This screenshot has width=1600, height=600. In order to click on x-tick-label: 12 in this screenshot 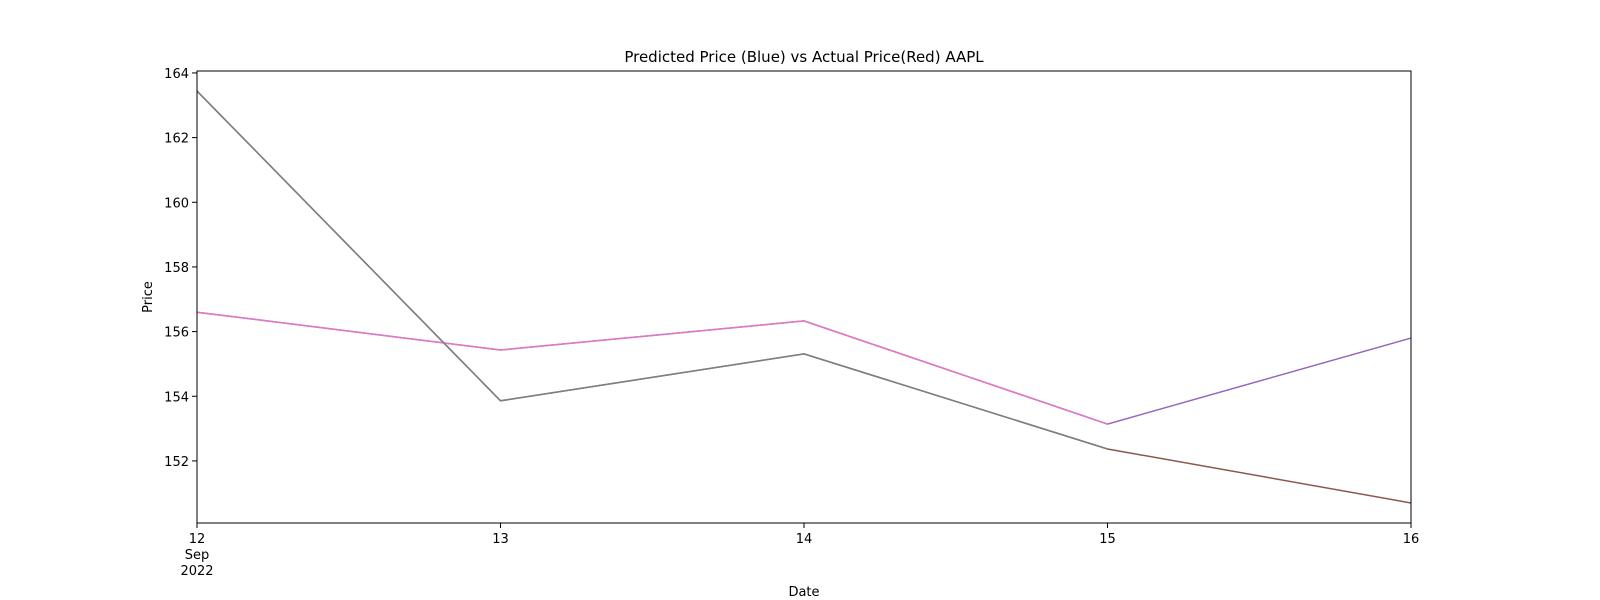, I will do `click(197, 539)`.